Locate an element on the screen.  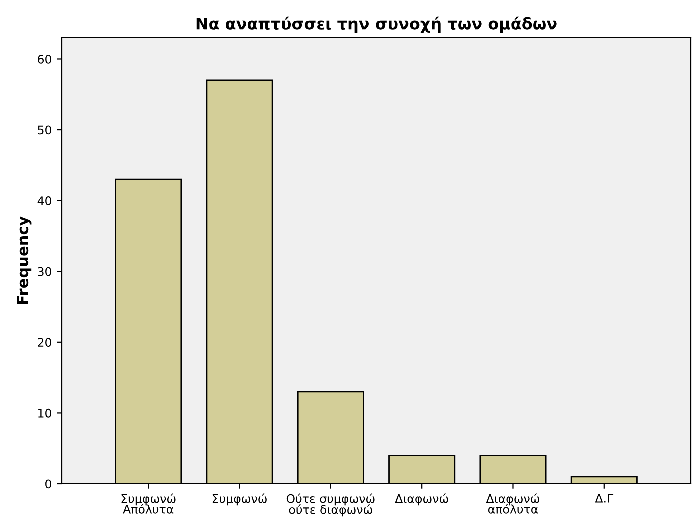
y-tick-label: 50 is located at coordinates (45, 130).